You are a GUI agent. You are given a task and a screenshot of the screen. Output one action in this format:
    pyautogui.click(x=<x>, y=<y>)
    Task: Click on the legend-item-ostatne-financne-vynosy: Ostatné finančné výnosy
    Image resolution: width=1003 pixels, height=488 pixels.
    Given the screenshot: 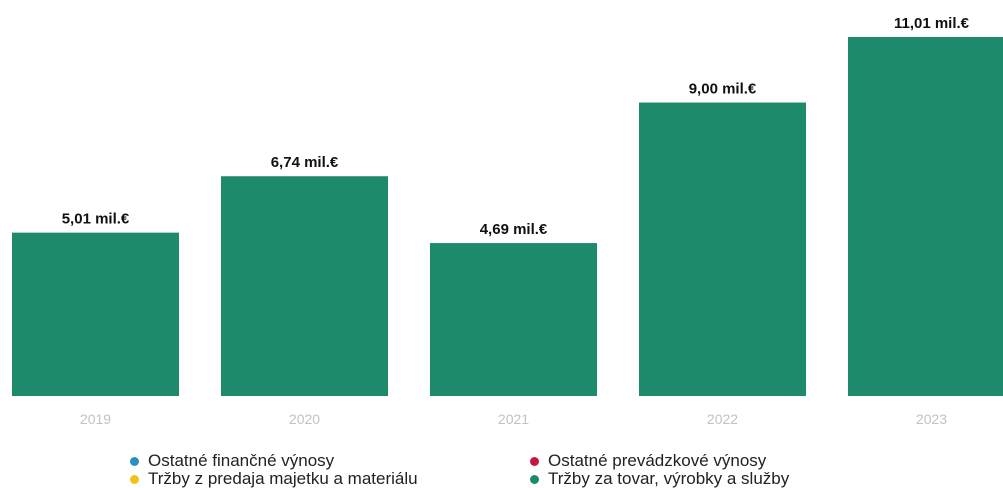 What is the action you would take?
    pyautogui.click(x=330, y=461)
    